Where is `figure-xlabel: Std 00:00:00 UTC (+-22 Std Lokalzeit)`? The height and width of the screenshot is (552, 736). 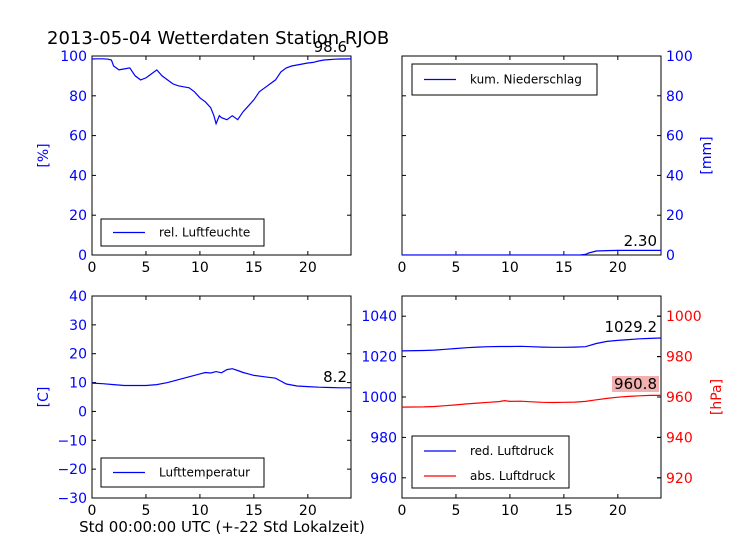
figure-xlabel: Std 00:00:00 UTC (+-22 Std Lokalzeit) is located at coordinates (222, 527).